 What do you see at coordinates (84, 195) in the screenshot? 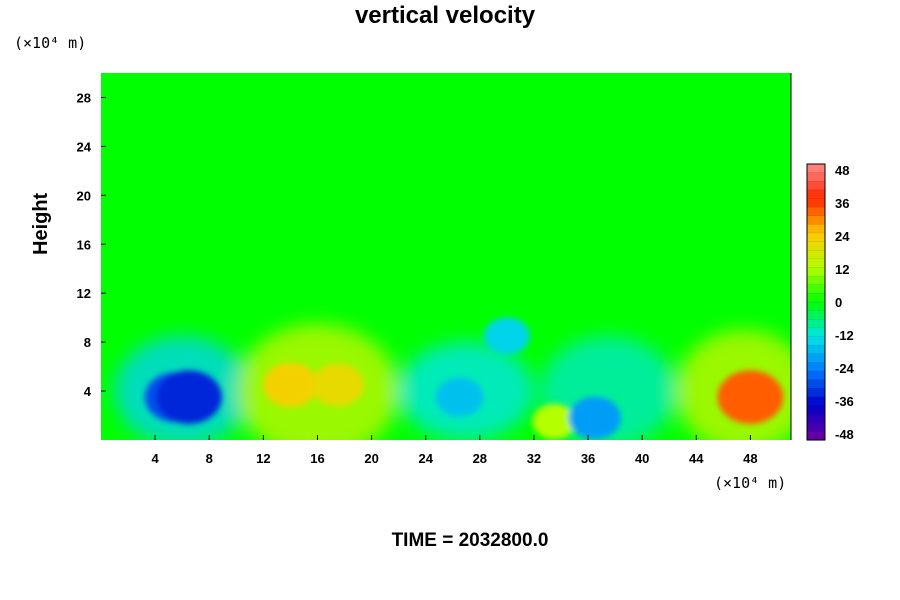
I see `y-tick-label: 20` at bounding box center [84, 195].